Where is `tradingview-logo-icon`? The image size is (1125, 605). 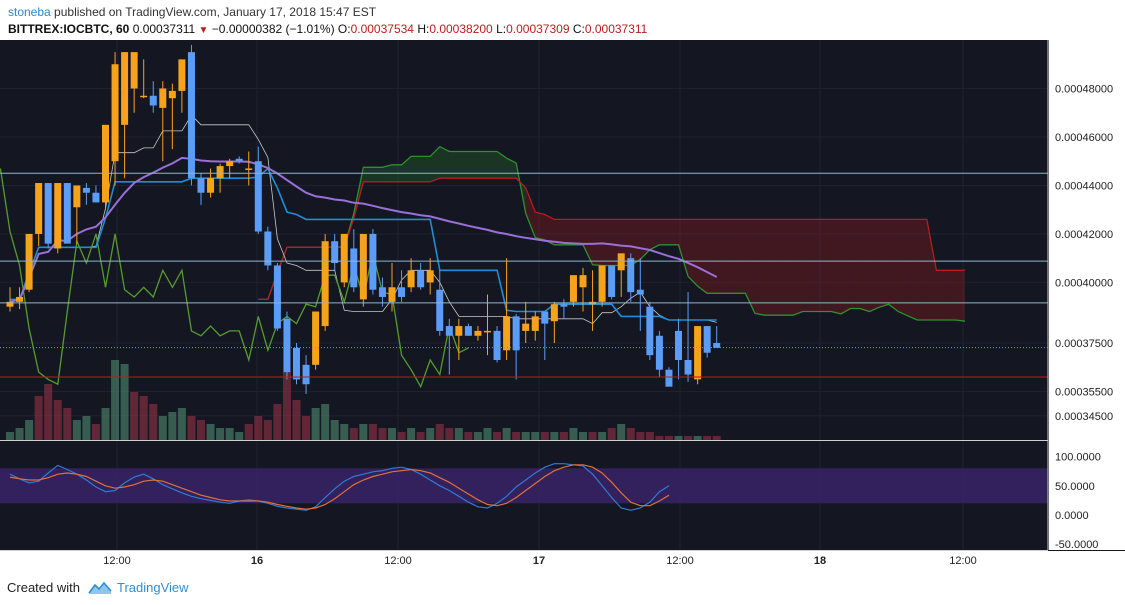
tradingview-logo-icon is located at coordinates (100, 590).